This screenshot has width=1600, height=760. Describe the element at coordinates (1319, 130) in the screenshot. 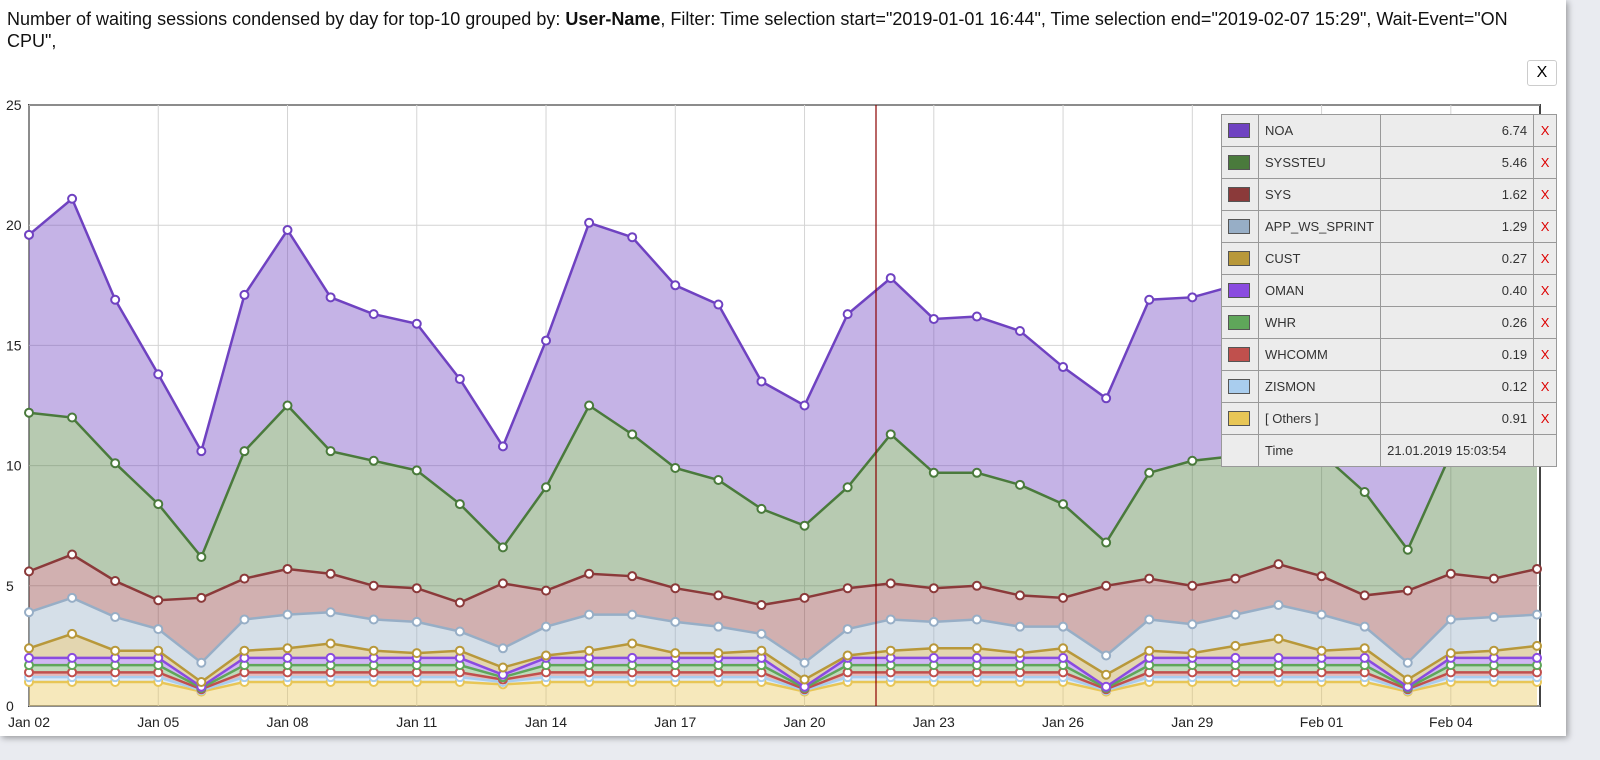

I see `legend-name: NOA` at that location.